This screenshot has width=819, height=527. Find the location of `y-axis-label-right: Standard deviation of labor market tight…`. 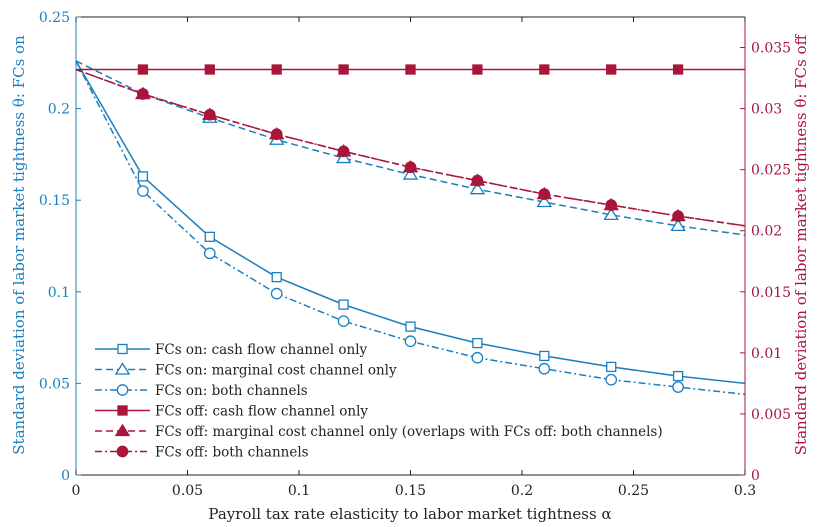

y-axis-label-right: Standard deviation of labor market tight… is located at coordinates (801, 244).